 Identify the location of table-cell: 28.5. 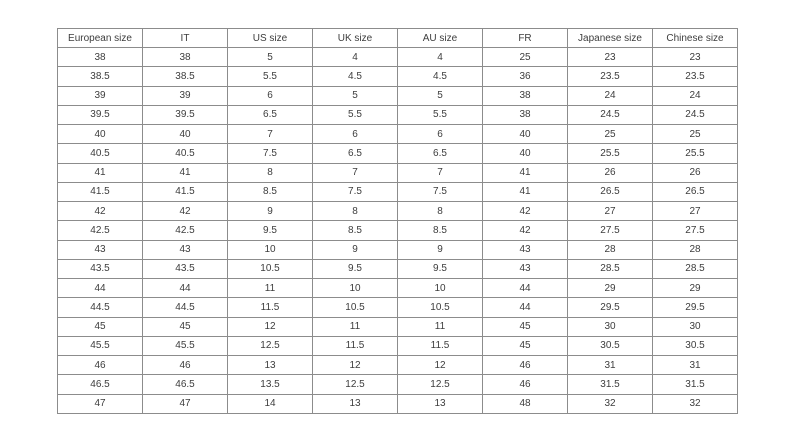
(610, 269).